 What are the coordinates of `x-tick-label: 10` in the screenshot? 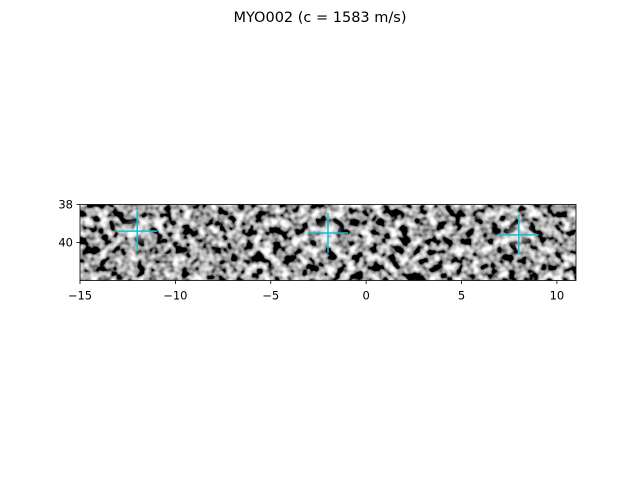 It's located at (557, 296).